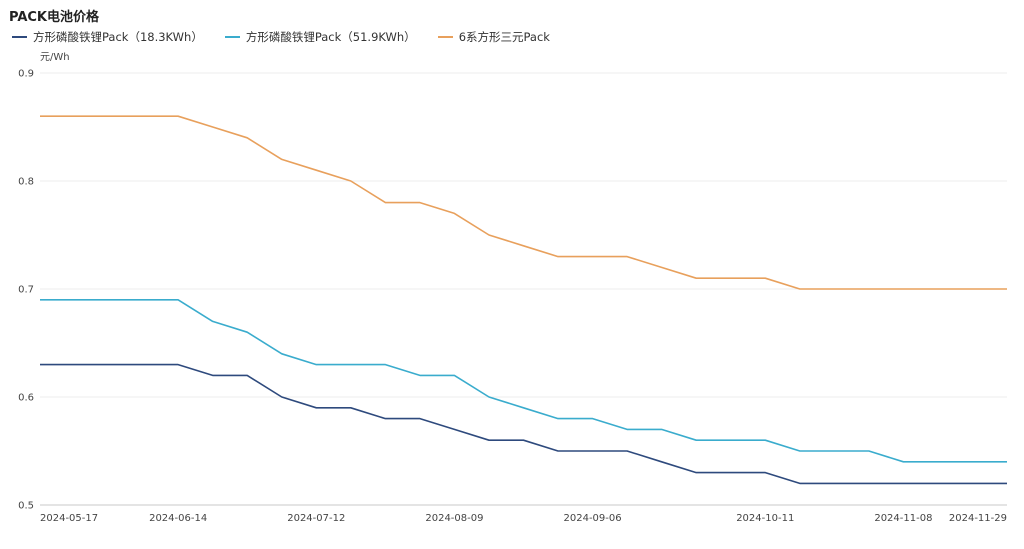  I want to click on legend-item-series-1: 方形磷酸铁锂Pack（18.3KWh）, so click(107, 37).